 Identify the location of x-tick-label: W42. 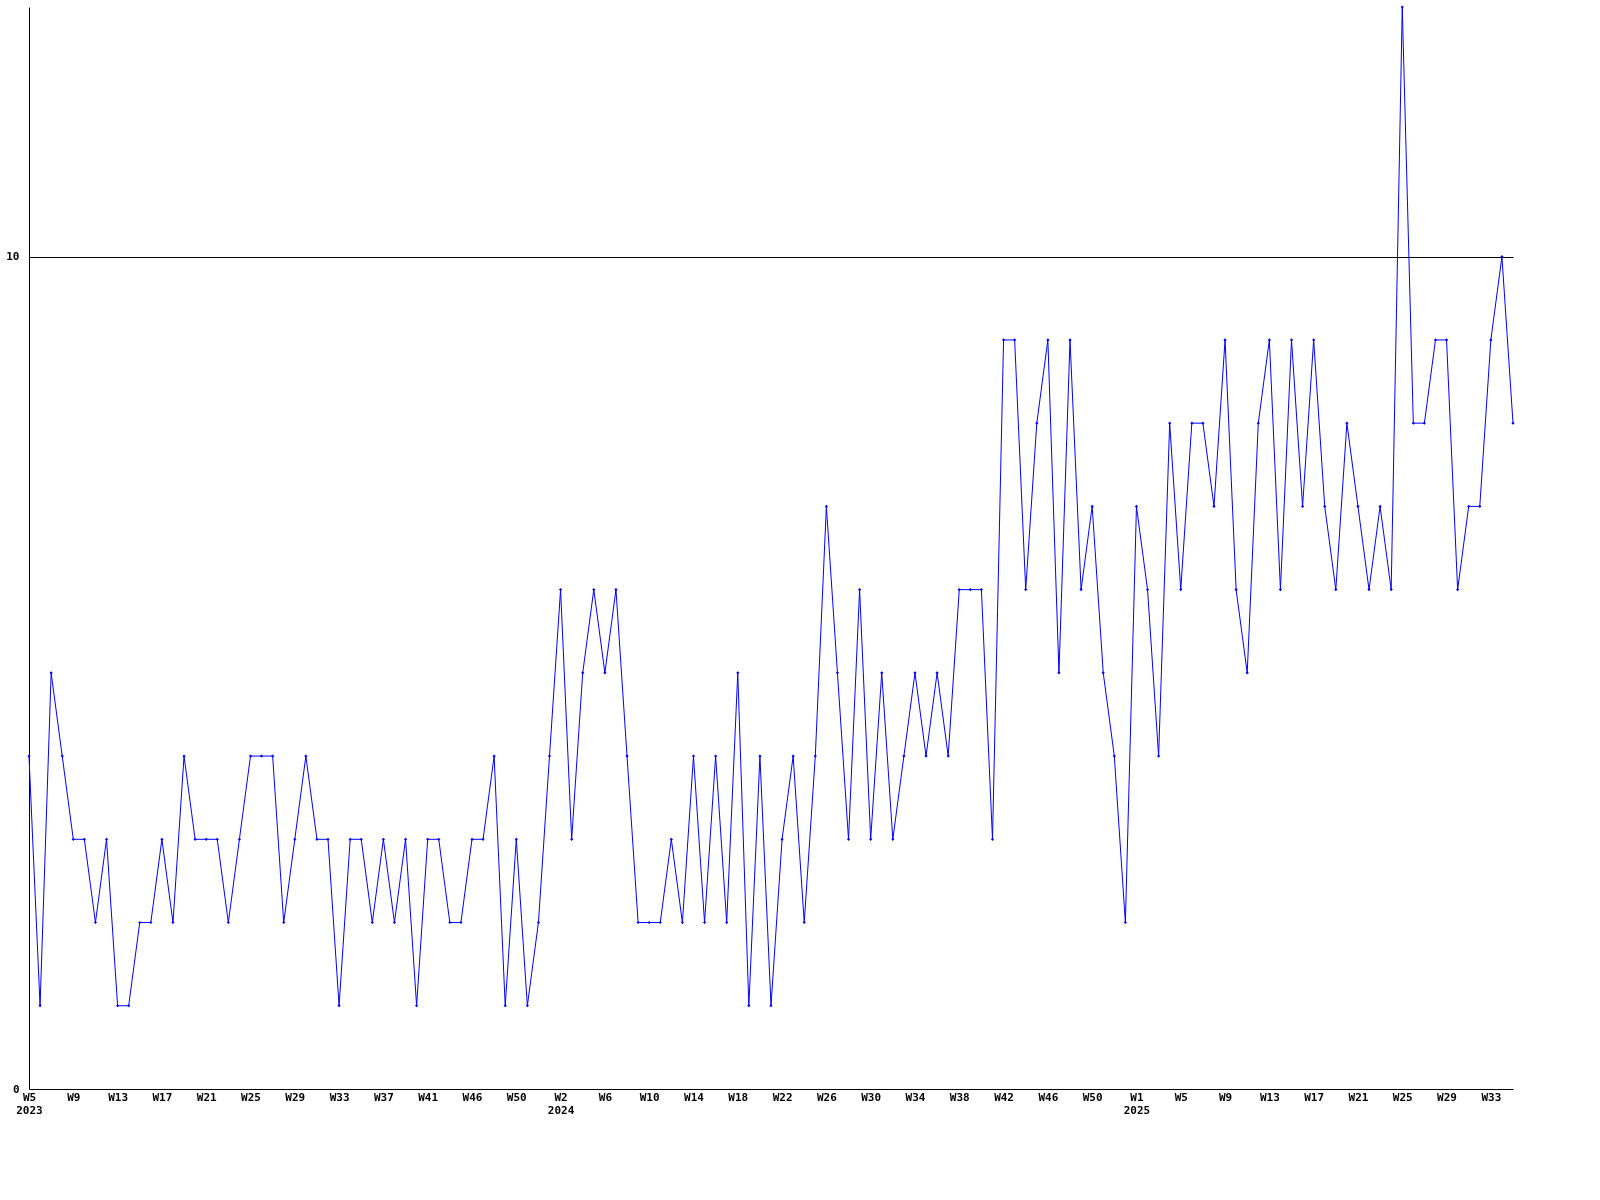
(1004, 1097).